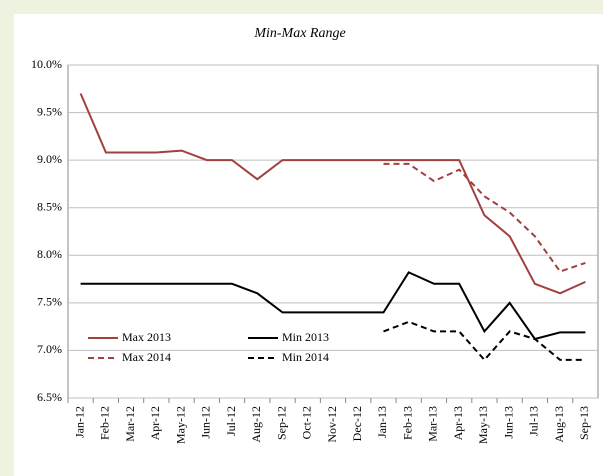 This screenshot has width=603, height=476. What do you see at coordinates (46, 64) in the screenshot?
I see `y-tick-label: 10.0%` at bounding box center [46, 64].